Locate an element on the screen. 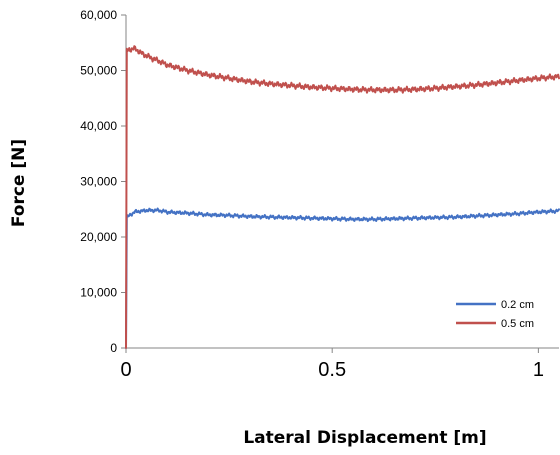  y-tick-label: 50,000 is located at coordinates (98, 71).